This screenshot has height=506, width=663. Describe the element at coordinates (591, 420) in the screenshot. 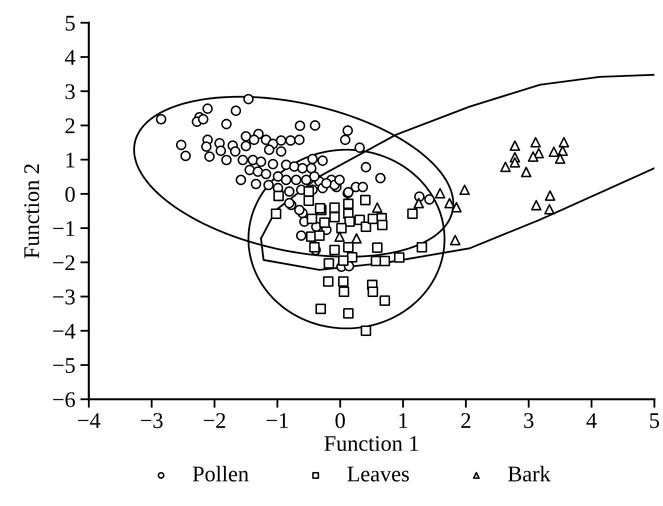

I see `x-tick-label: 4` at that location.